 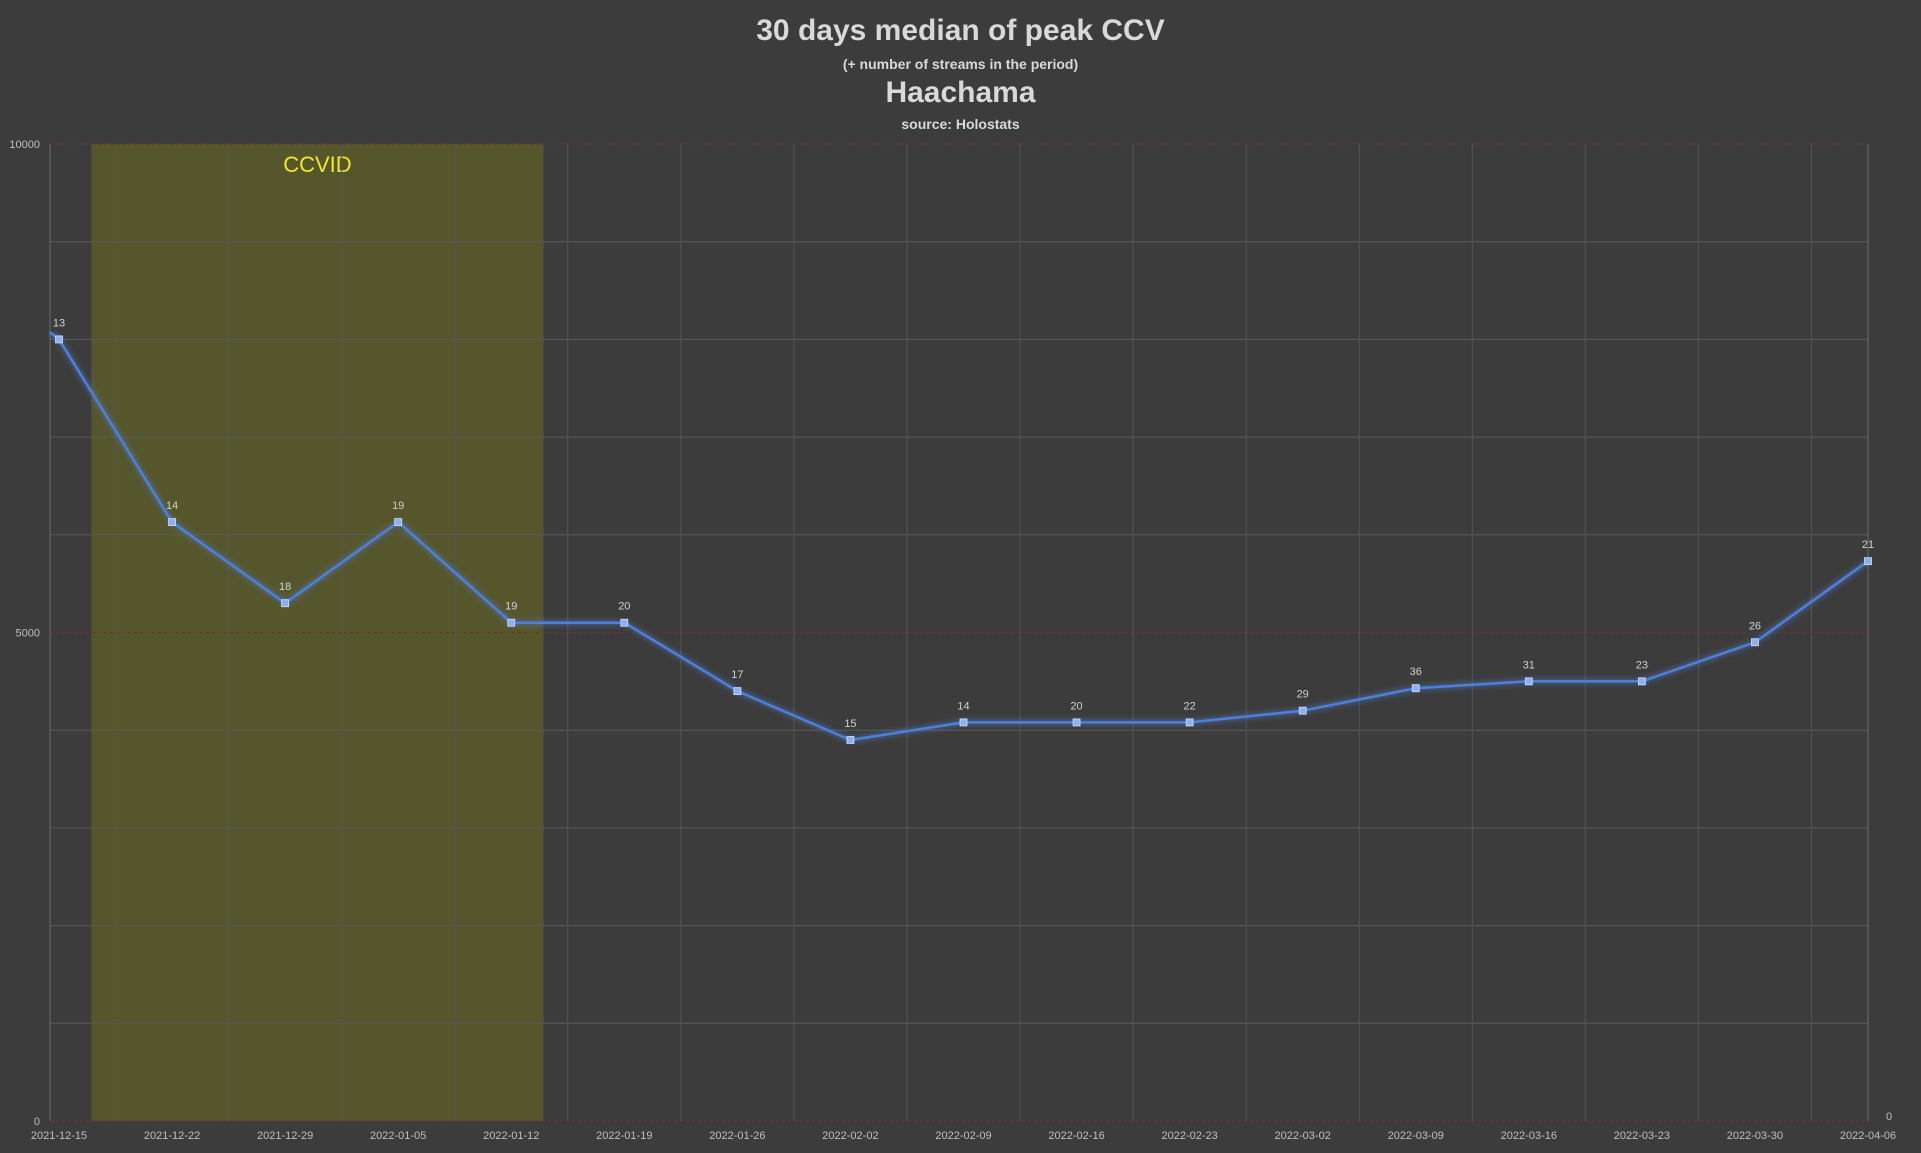 What do you see at coordinates (1189, 1136) in the screenshot?
I see `x-tick-label: 2022-02-23` at bounding box center [1189, 1136].